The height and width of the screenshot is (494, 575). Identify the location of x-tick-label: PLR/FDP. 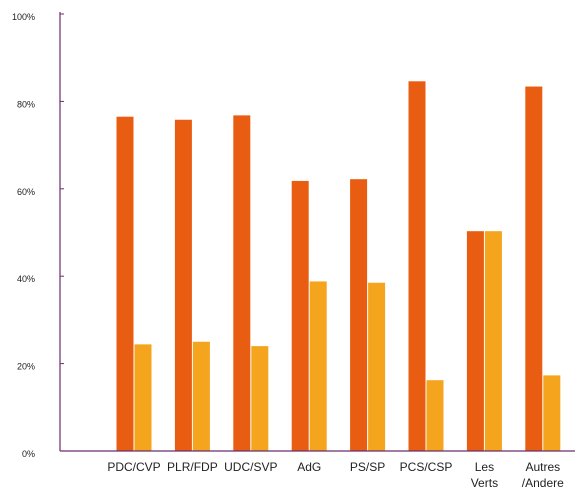
(192, 467).